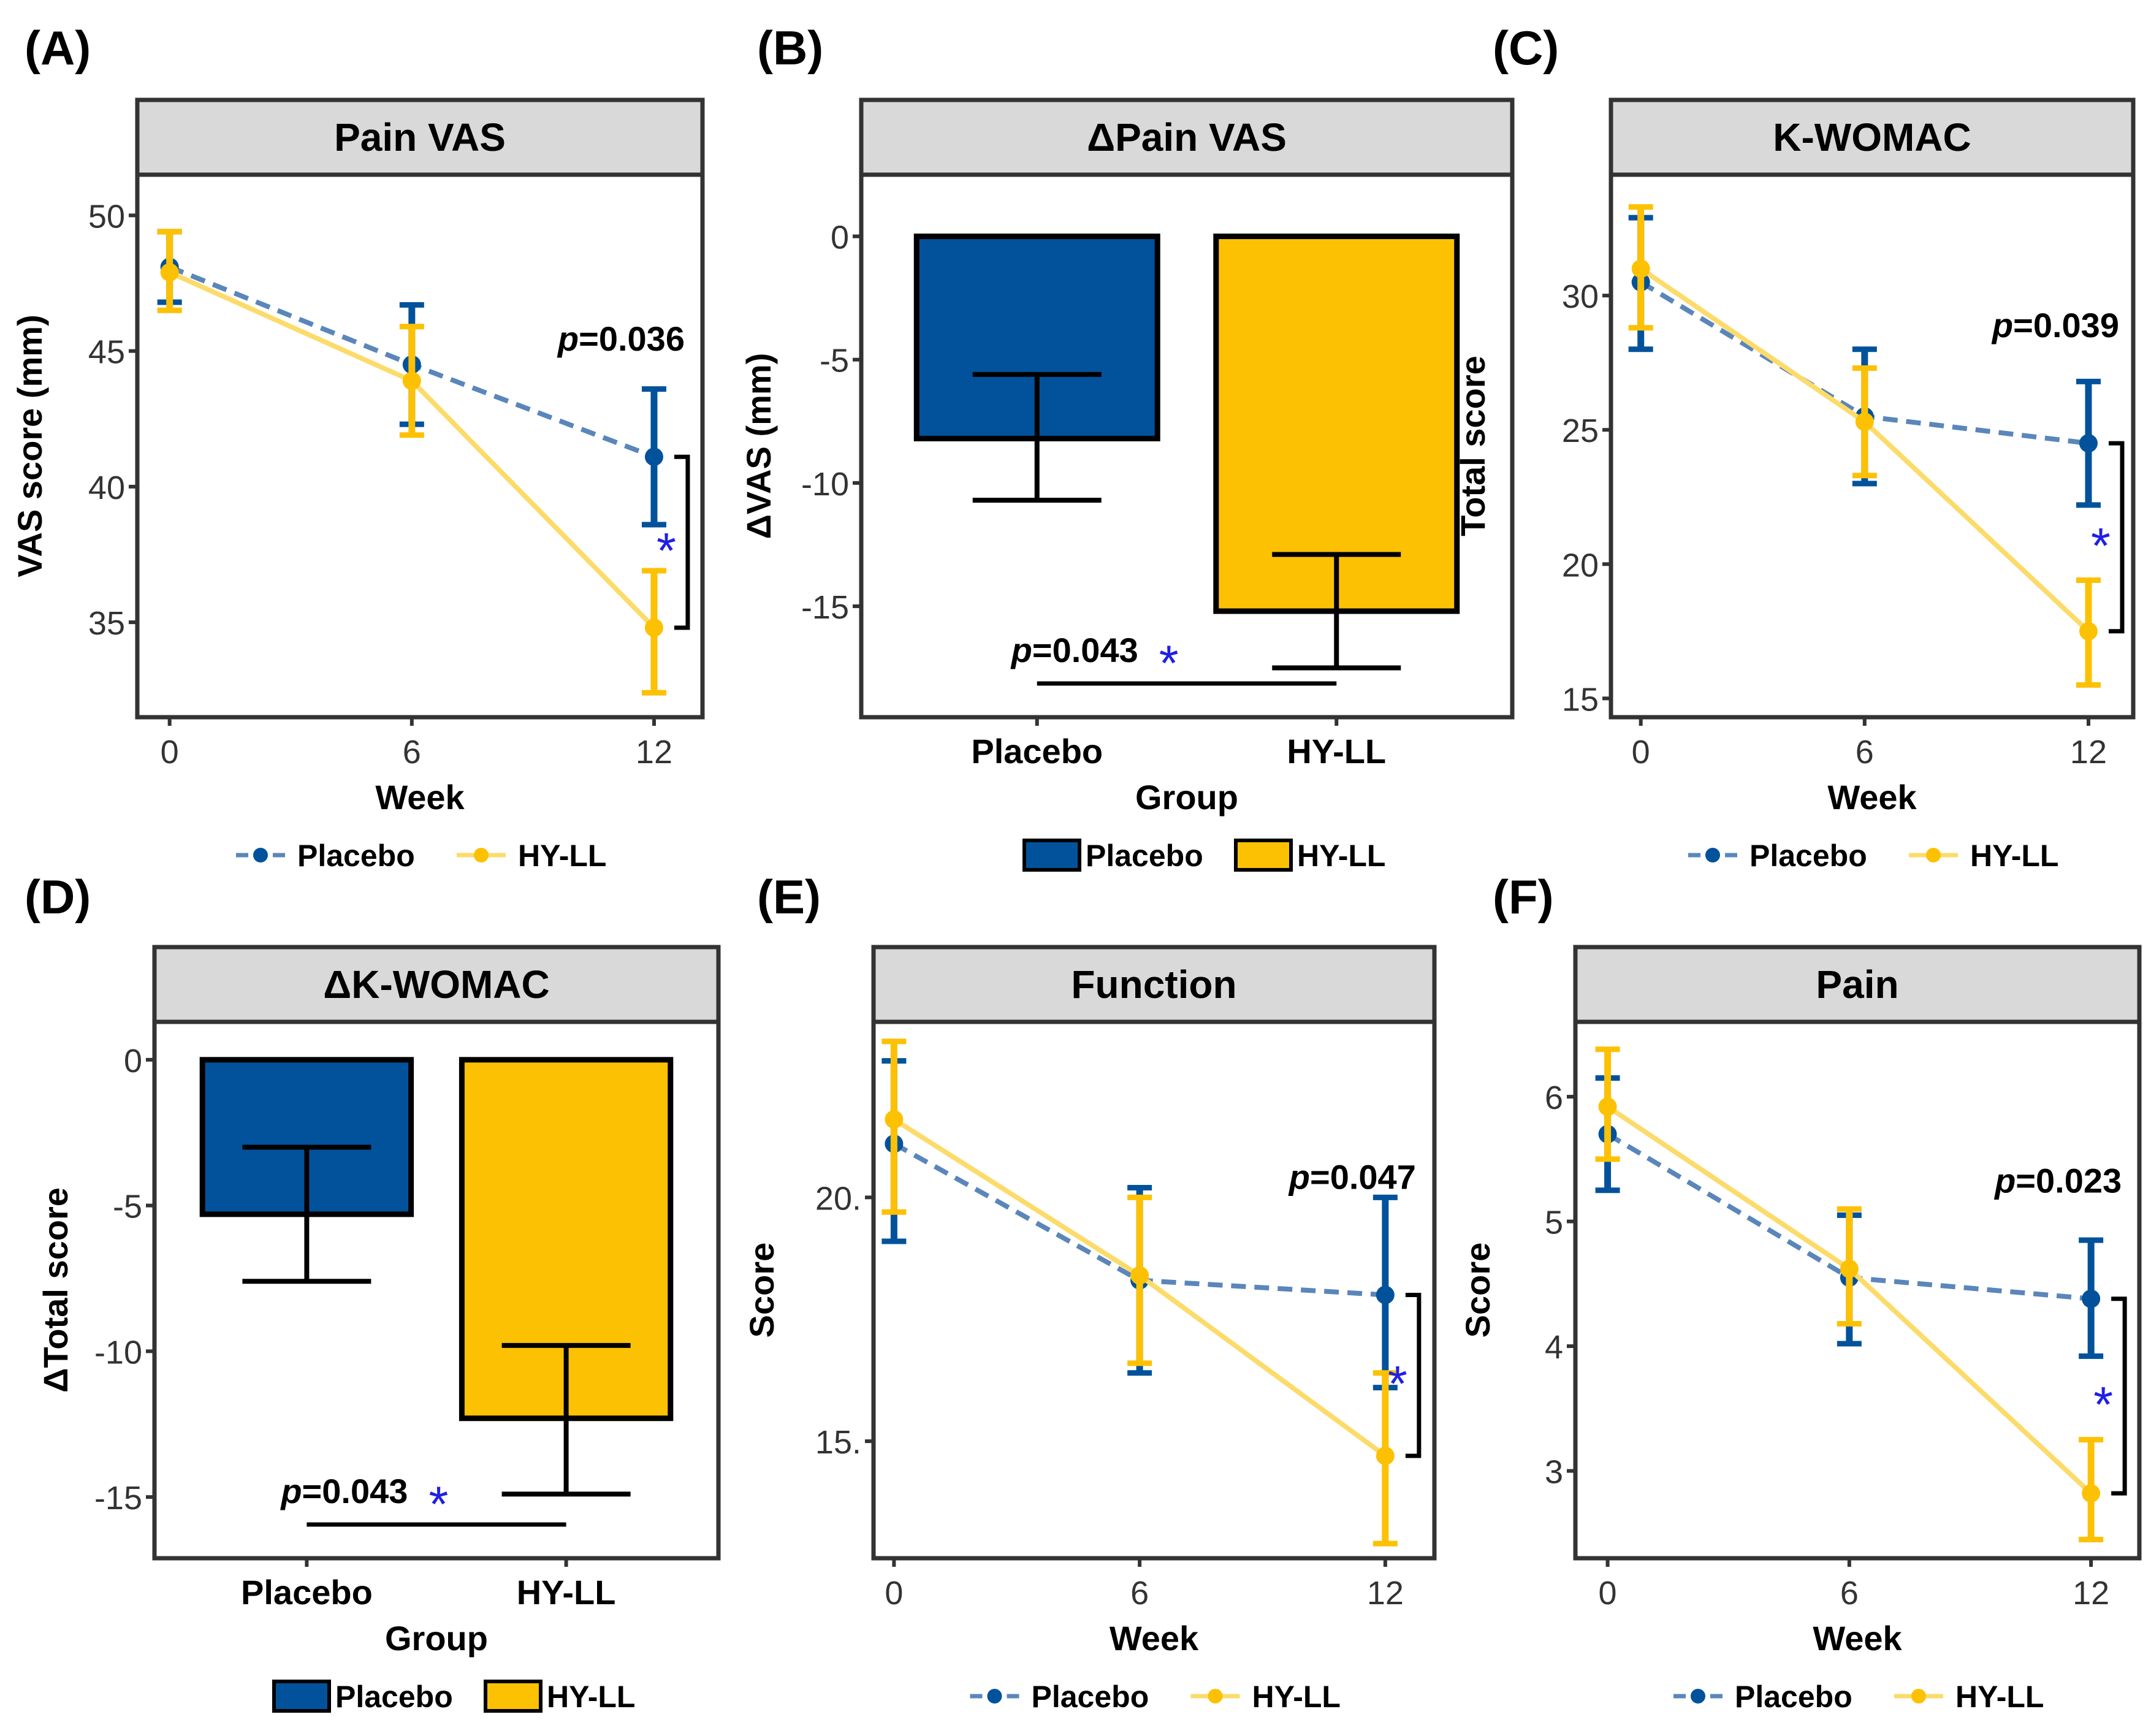 This screenshot has width=2151, height=1736. Describe the element at coordinates (1580, 296) in the screenshot. I see `y-tick-label: 30` at that location.